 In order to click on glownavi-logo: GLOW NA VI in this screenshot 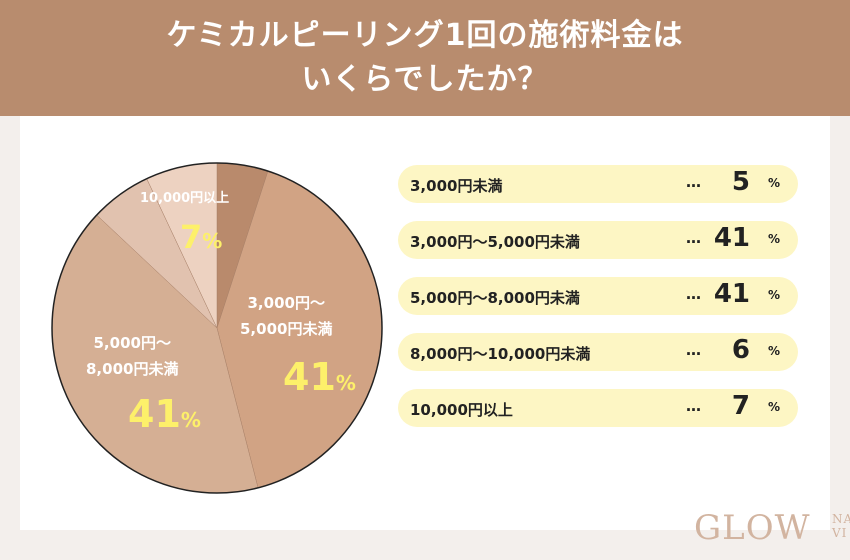, I will do `click(772, 528)`.